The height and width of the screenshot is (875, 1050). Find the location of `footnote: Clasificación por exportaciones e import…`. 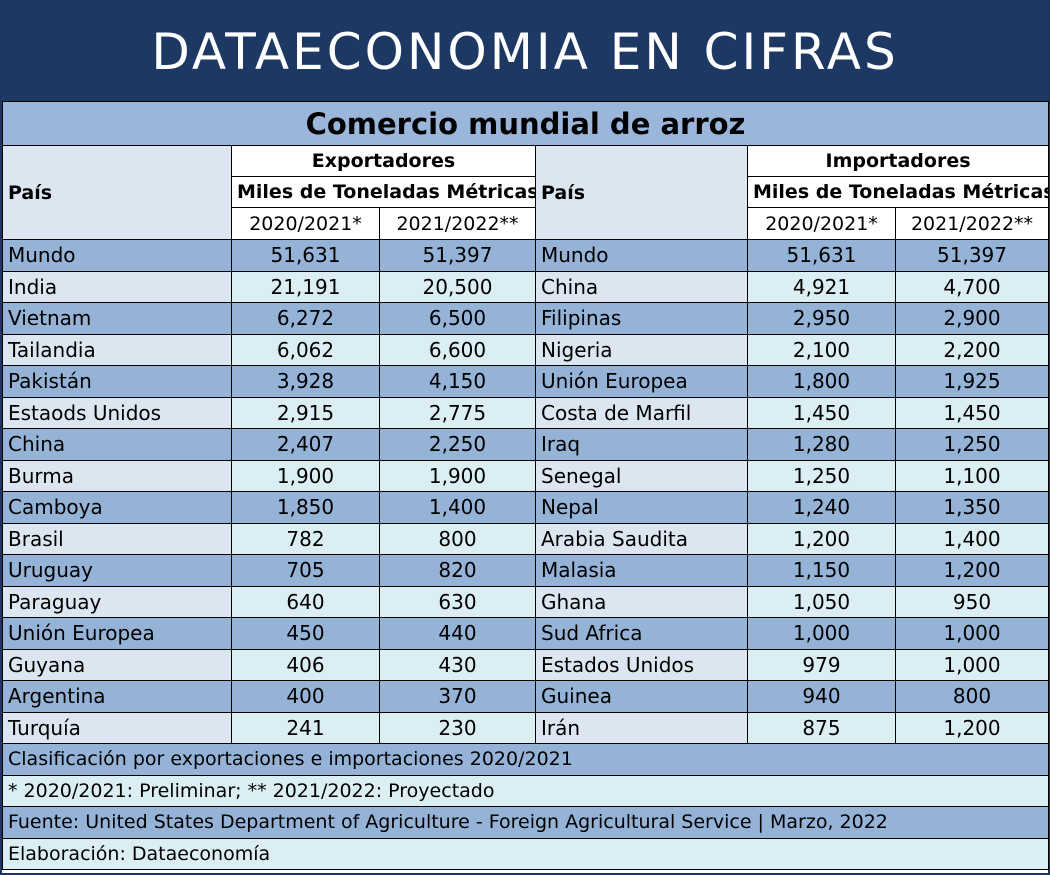

footnote: Clasificación por exportaciones e import… is located at coordinates (525, 759).